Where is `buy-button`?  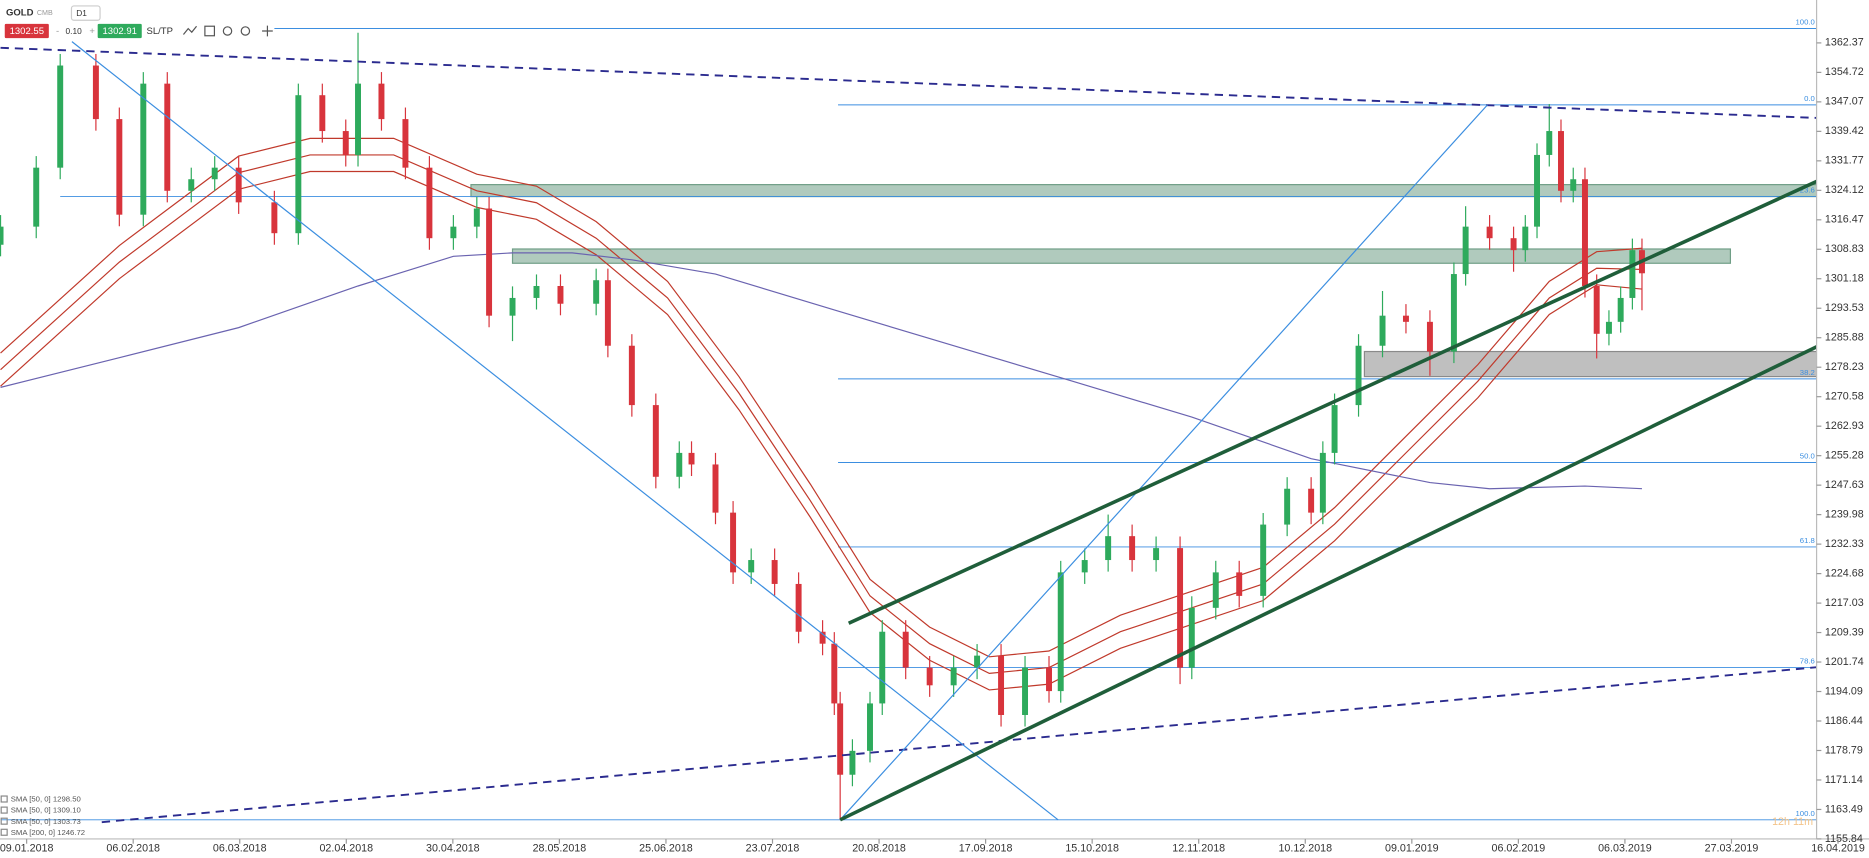
buy-button is located at coordinates (119, 31).